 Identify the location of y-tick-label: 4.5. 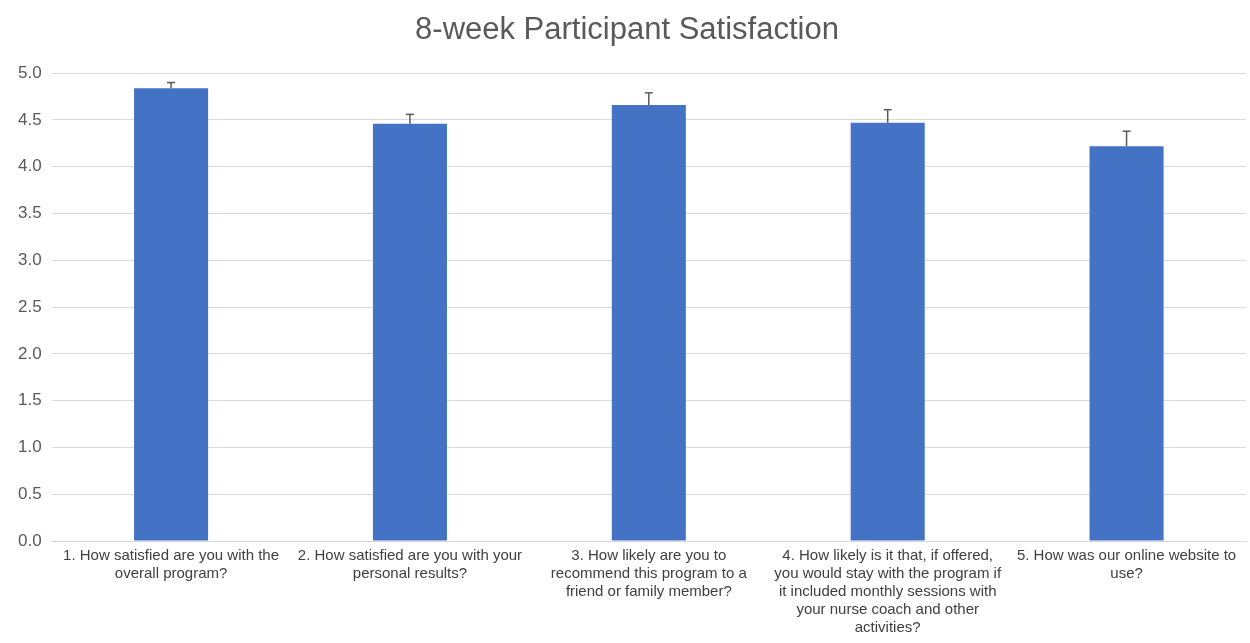
(29, 119).